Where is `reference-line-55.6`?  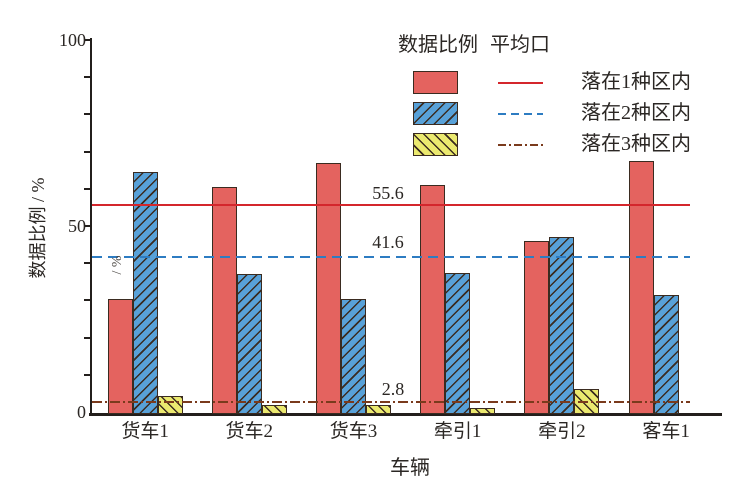 reference-line-55.6 is located at coordinates (391, 205).